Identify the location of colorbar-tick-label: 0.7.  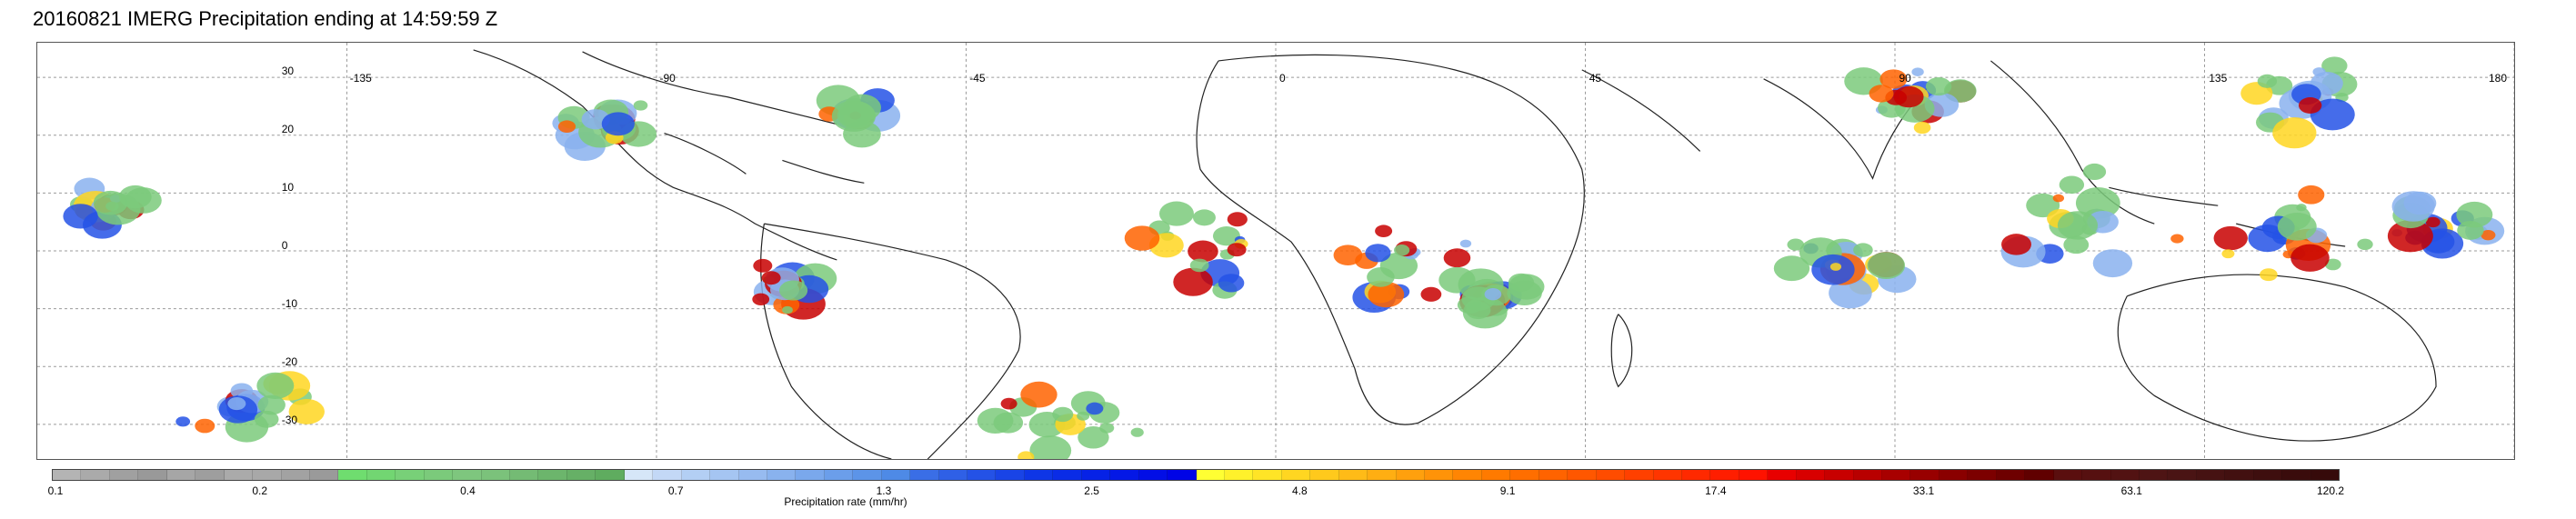
(676, 491).